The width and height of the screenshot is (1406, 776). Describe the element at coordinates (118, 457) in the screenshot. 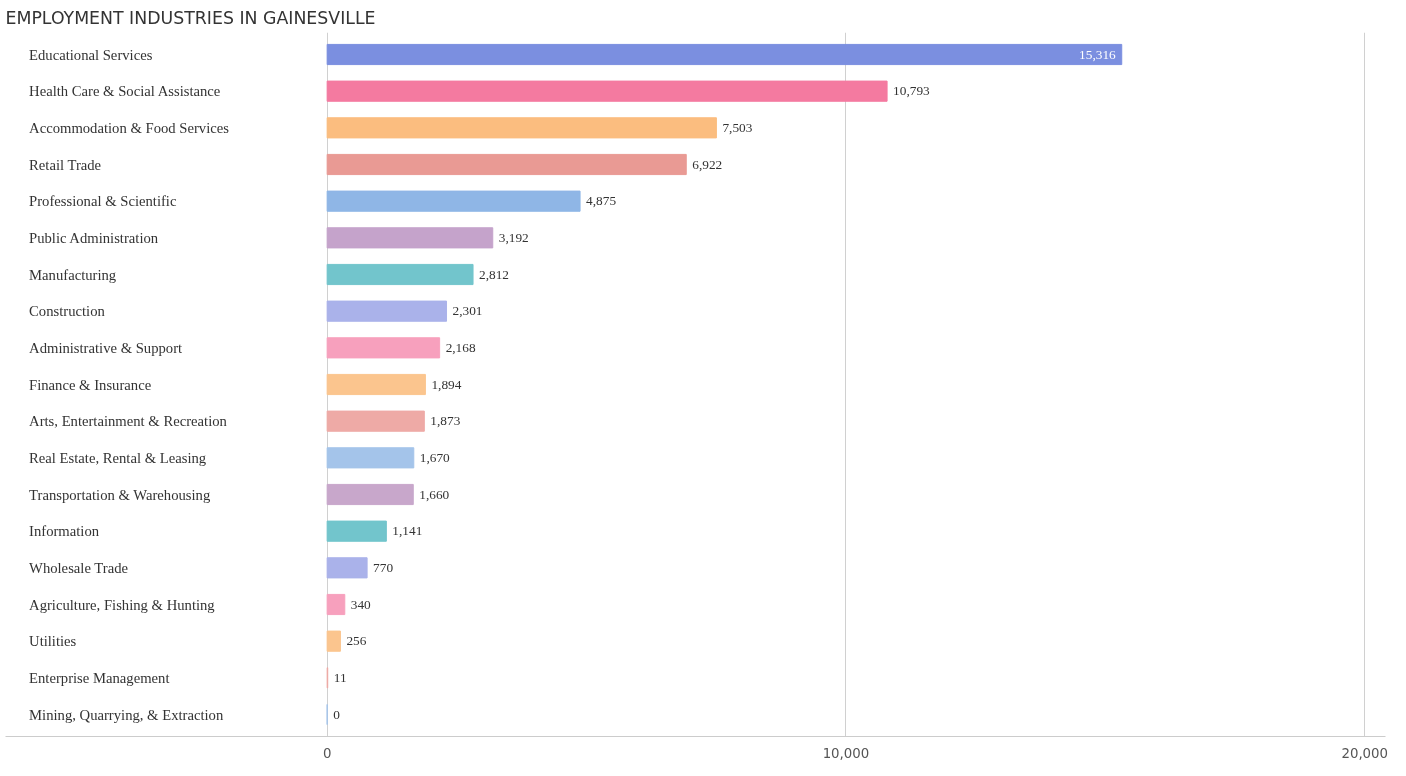

I see `y-tick-label: Real Estate, Rental & Leasing` at that location.